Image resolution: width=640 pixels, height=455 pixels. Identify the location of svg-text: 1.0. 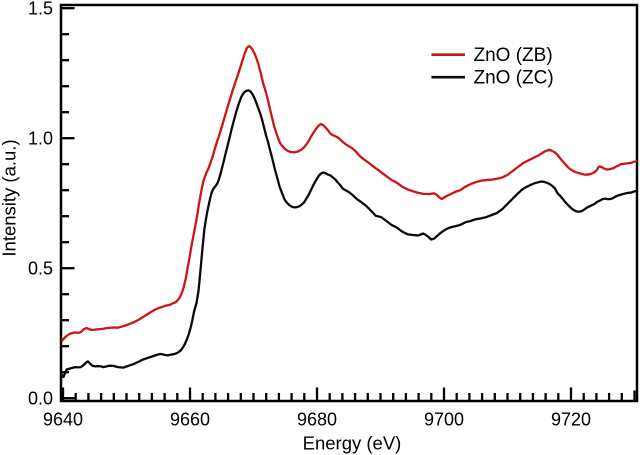
(40, 139).